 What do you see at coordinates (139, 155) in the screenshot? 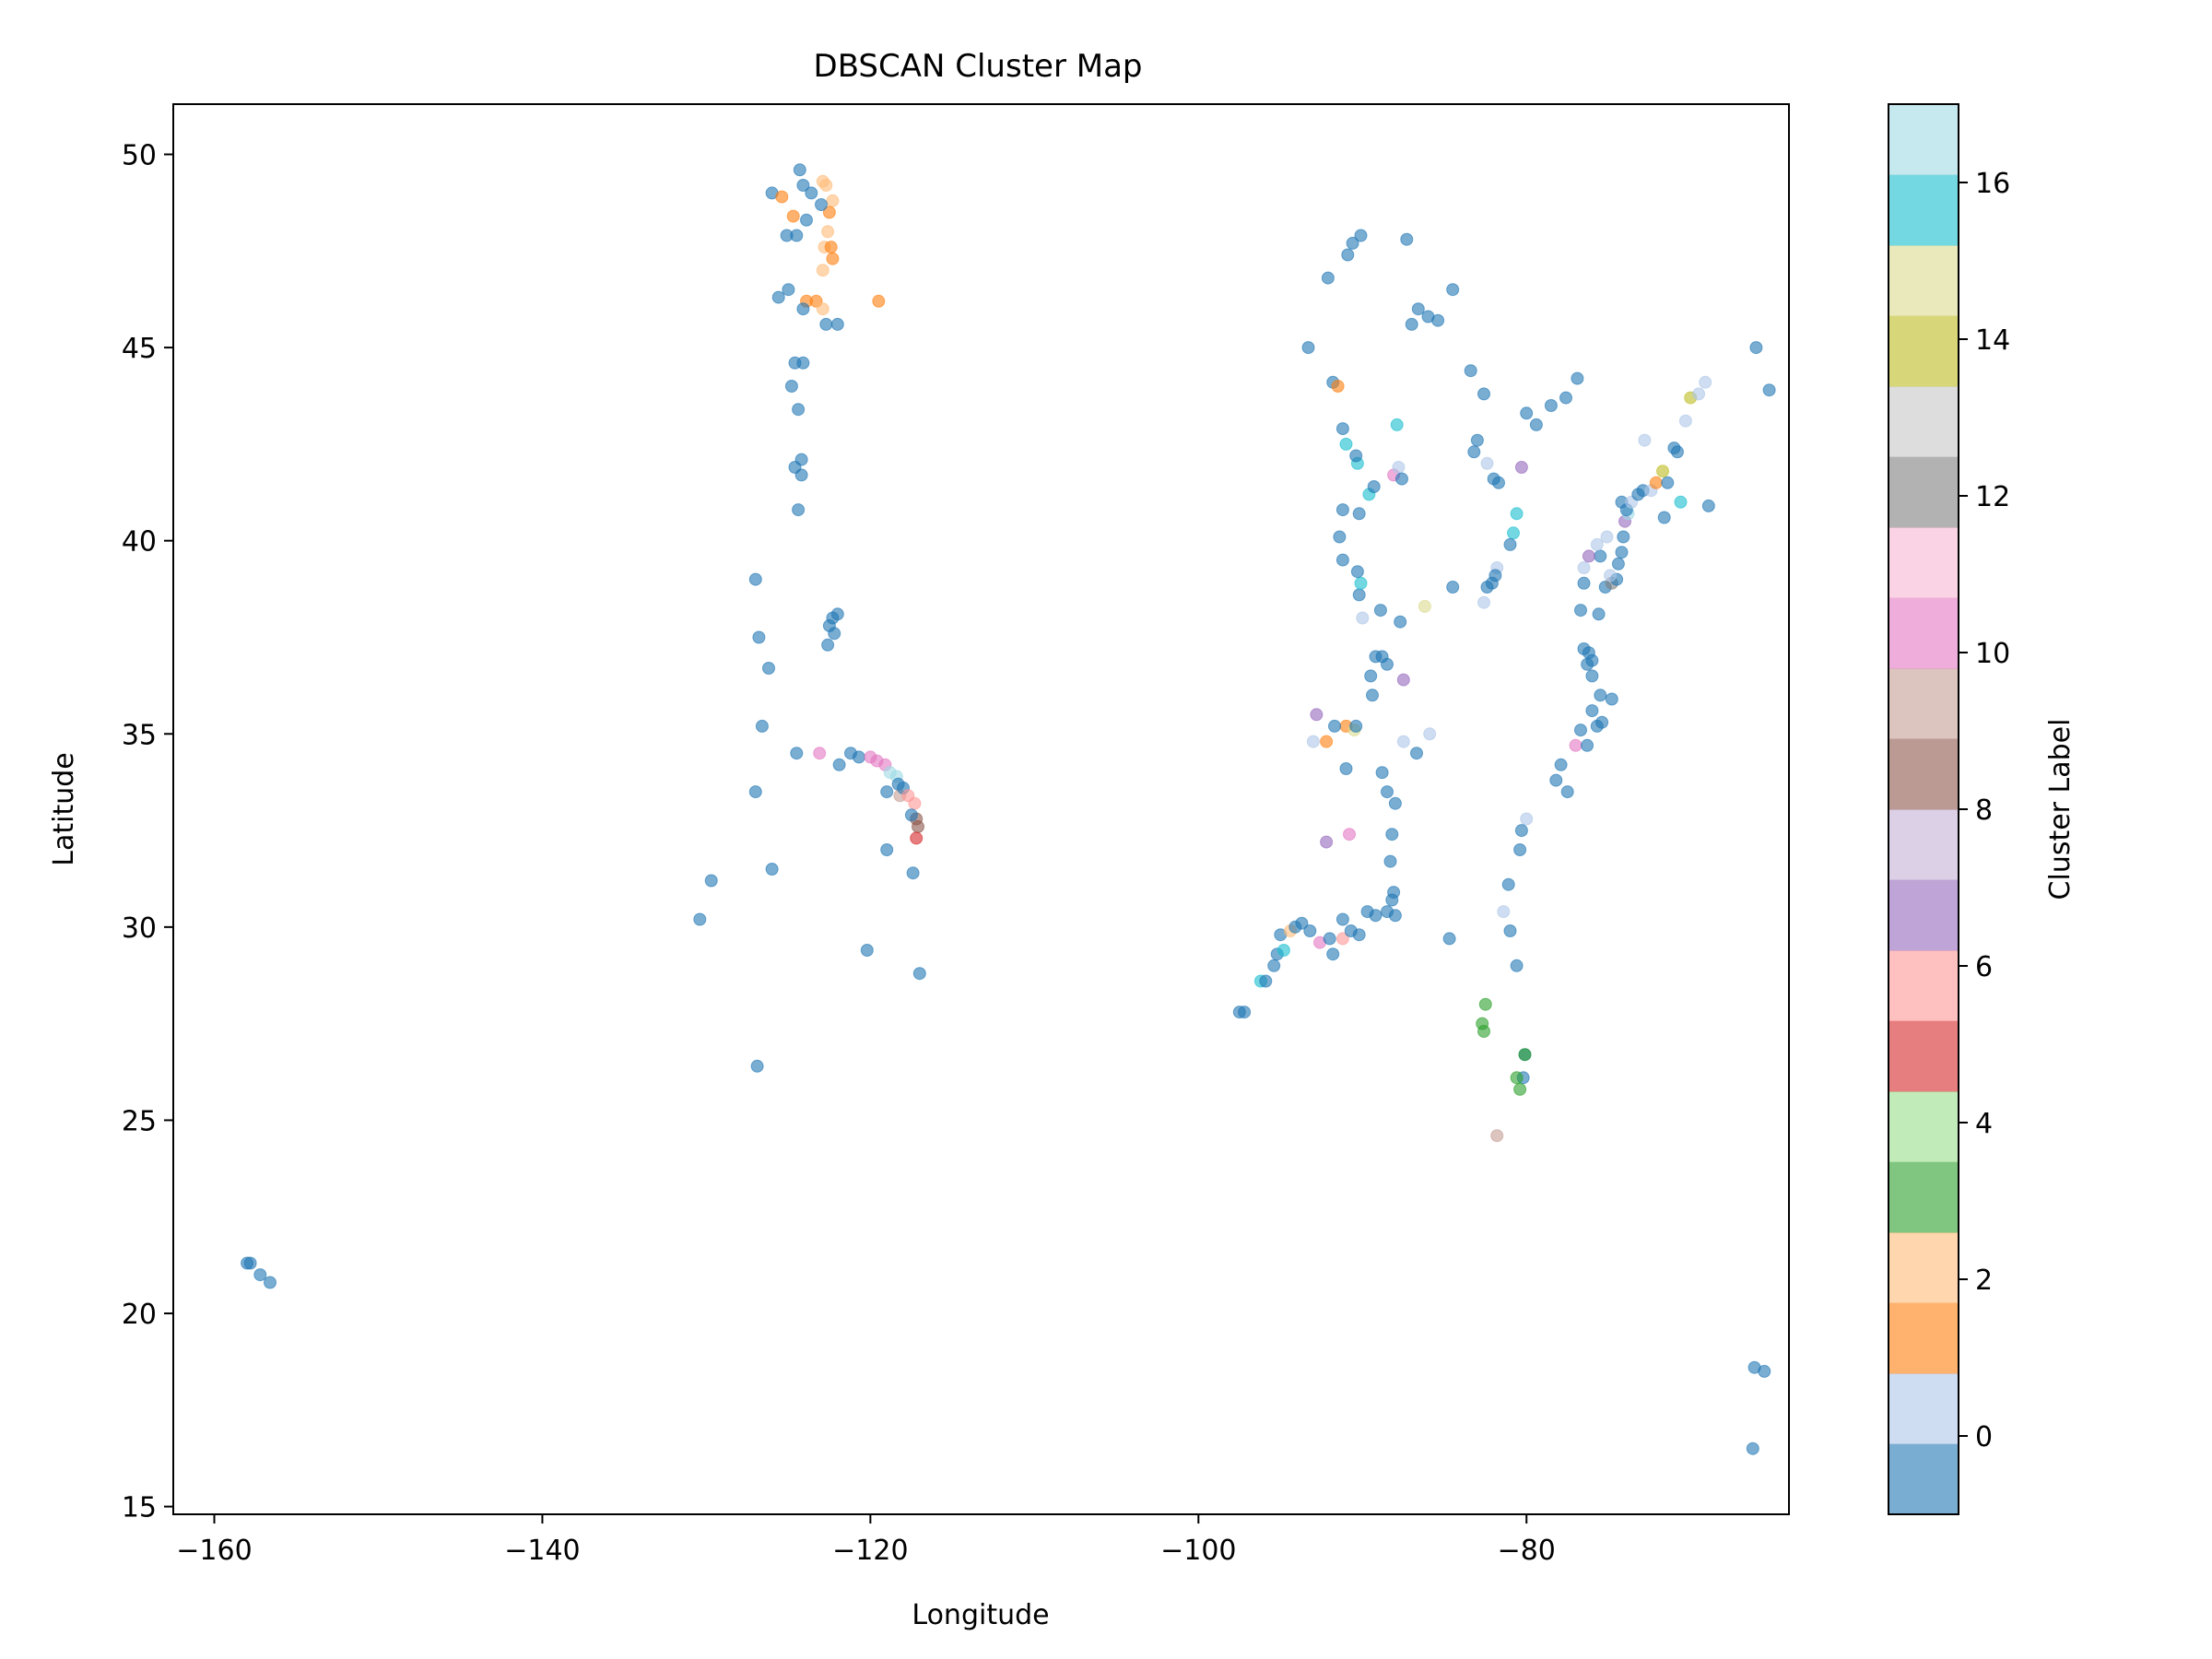
I see `y-tick-label: 50` at bounding box center [139, 155].